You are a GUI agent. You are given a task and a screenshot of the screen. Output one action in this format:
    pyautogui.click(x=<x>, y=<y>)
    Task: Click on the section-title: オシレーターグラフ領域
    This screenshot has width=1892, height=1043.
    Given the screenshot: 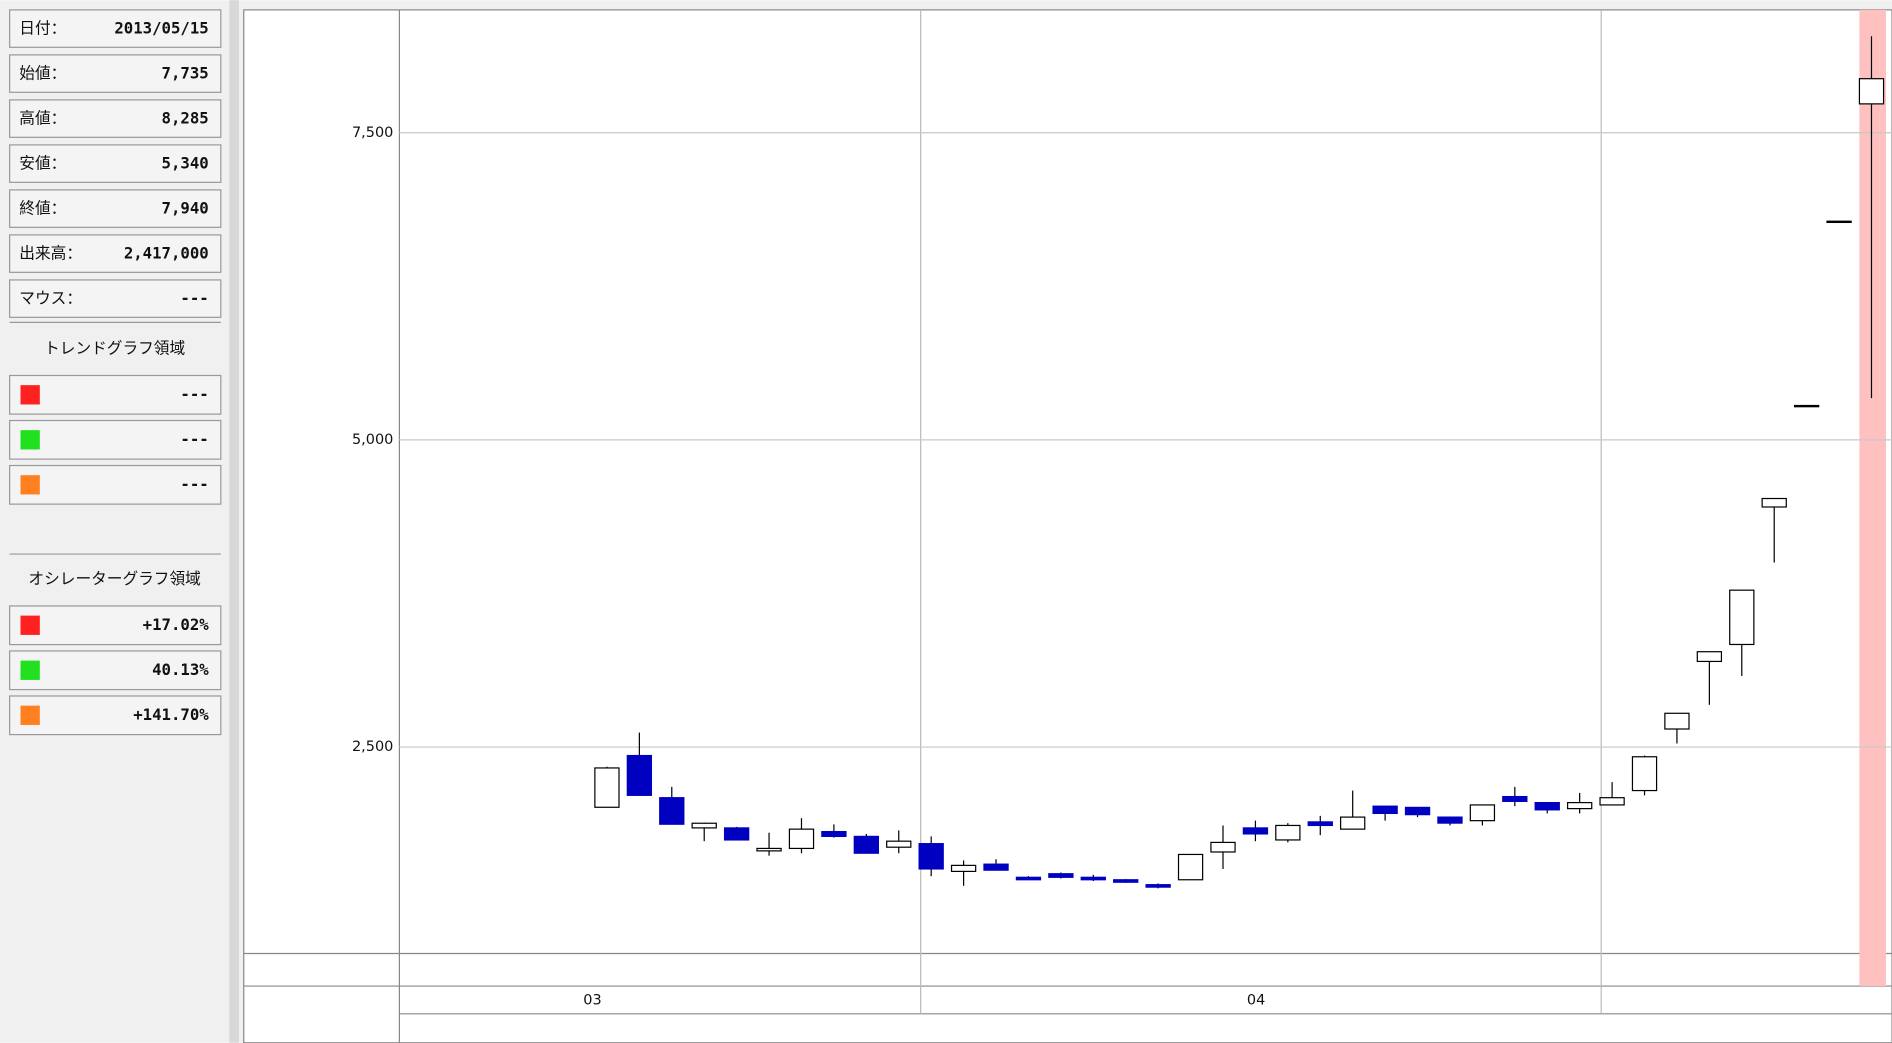 What is the action you would take?
    pyautogui.click(x=114, y=578)
    